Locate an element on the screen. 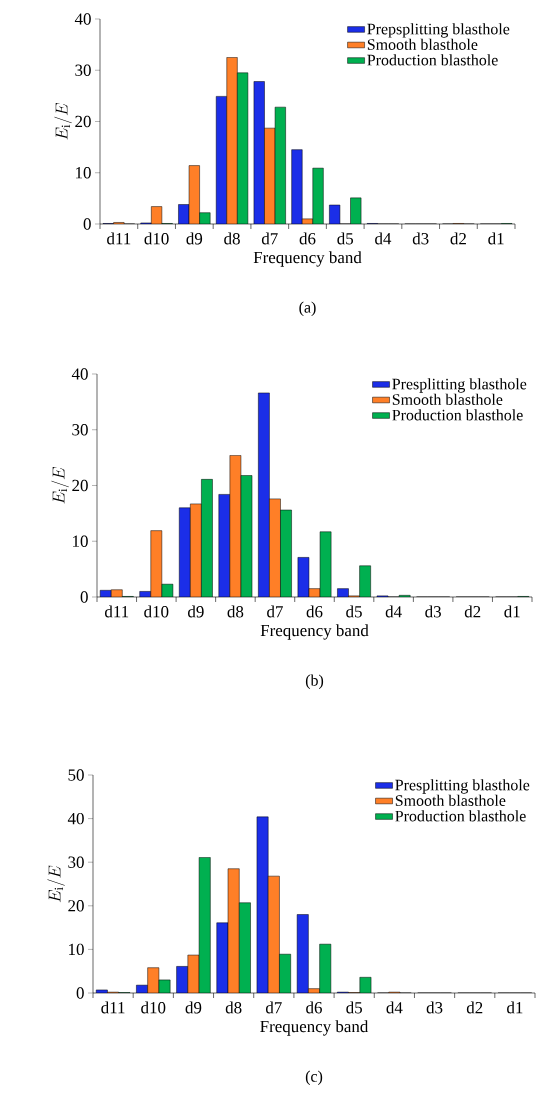  legend-label: Prepsplitting blasthole is located at coordinates (438, 30).